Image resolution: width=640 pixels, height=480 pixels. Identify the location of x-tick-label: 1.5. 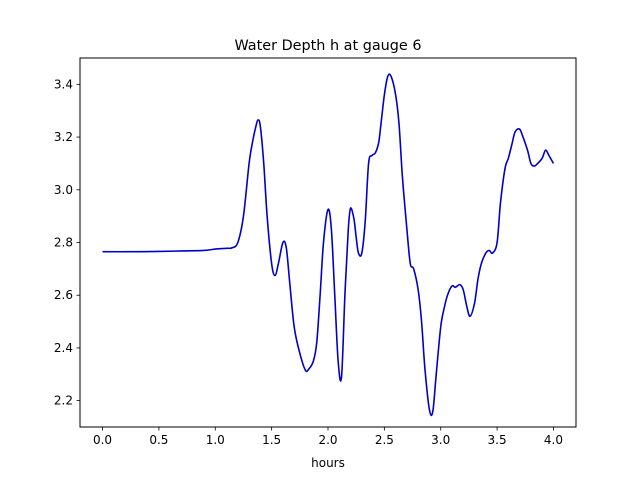
(271, 440).